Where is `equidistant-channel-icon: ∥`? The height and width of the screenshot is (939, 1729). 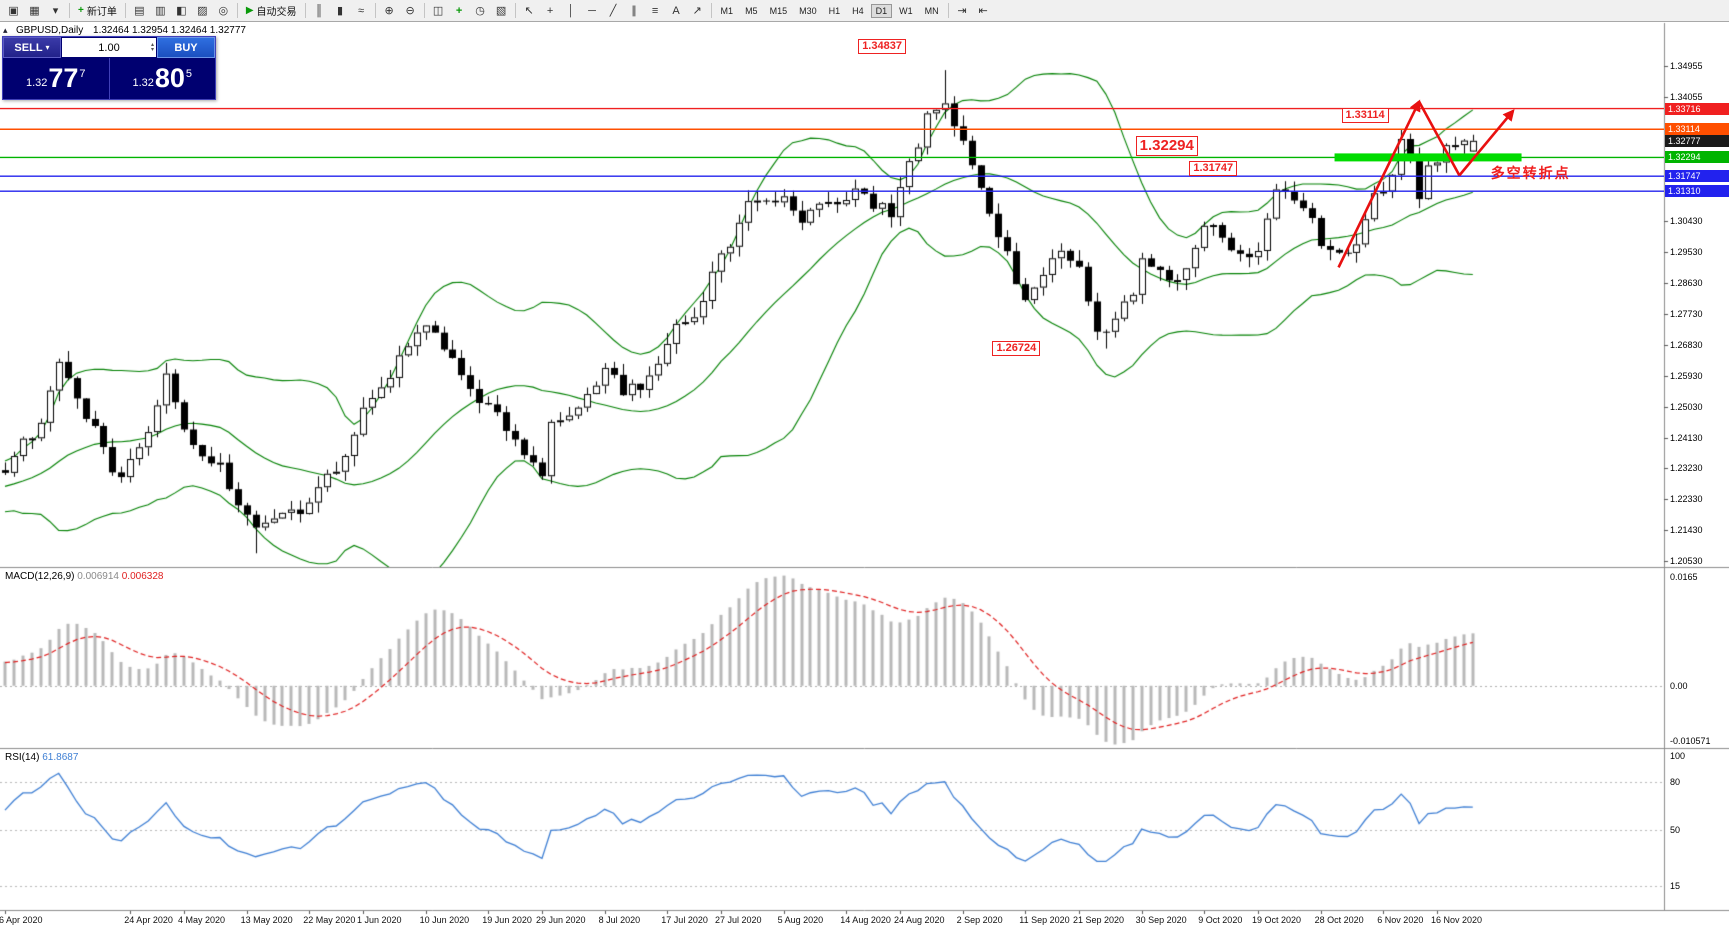 equidistant-channel-icon: ∥ is located at coordinates (634, 11).